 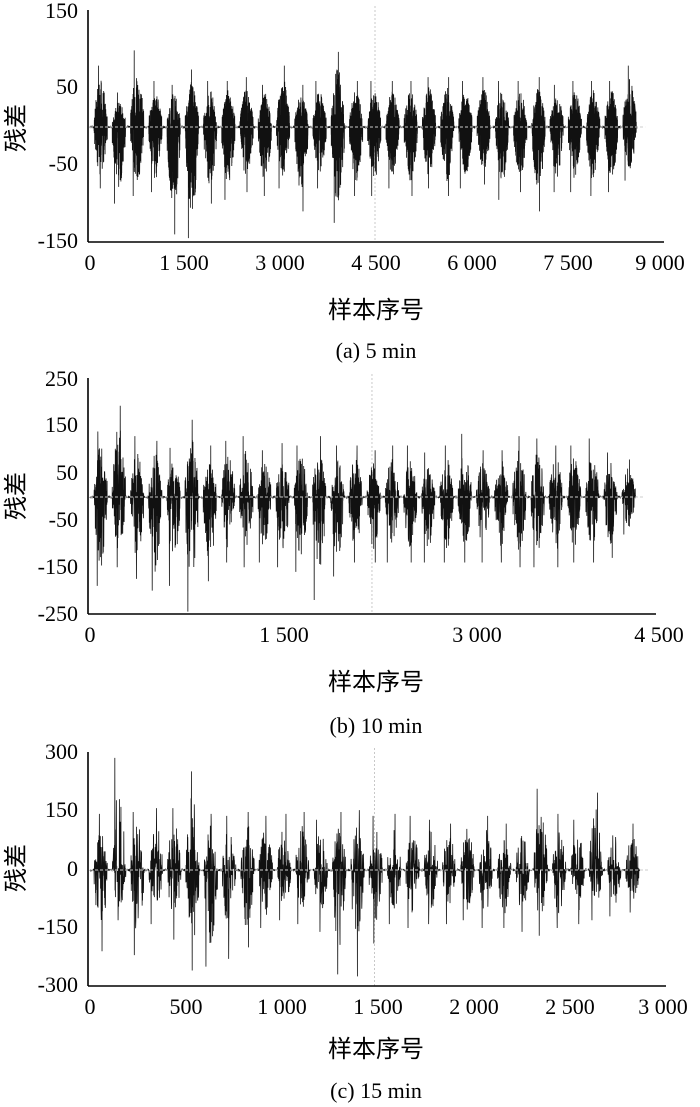 What do you see at coordinates (61, 751) in the screenshot?
I see `panel-c-y-tick-label: 300` at bounding box center [61, 751].